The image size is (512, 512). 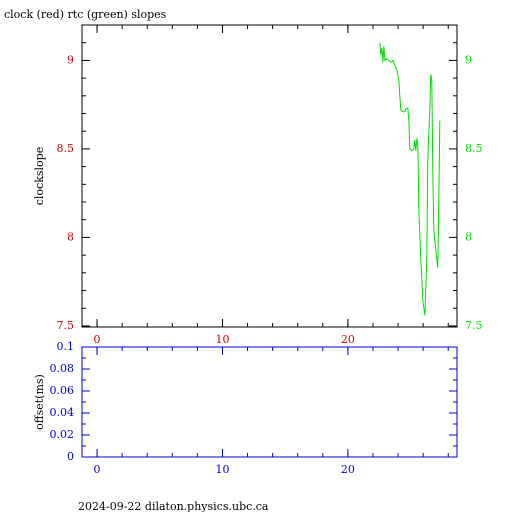 I want to click on y-axis-label: offset(ms), so click(x=39, y=402).